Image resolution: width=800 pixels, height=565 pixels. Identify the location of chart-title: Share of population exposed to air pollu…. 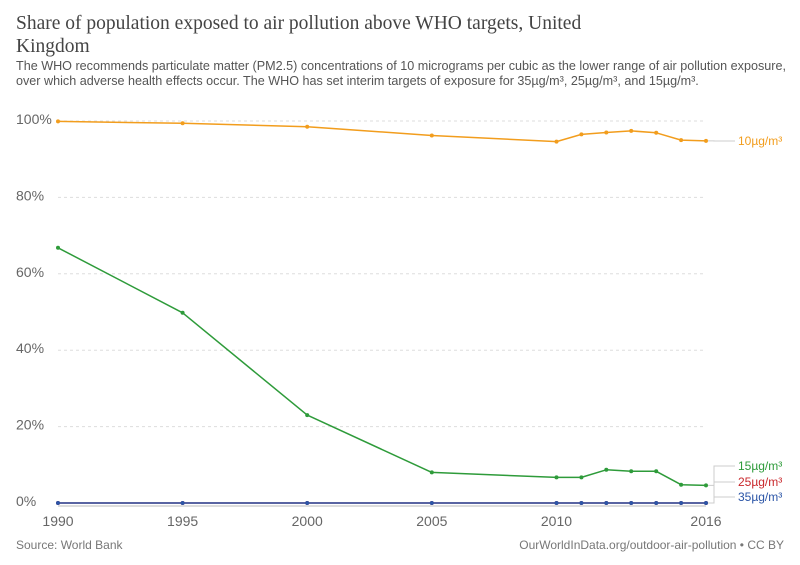
(299, 35).